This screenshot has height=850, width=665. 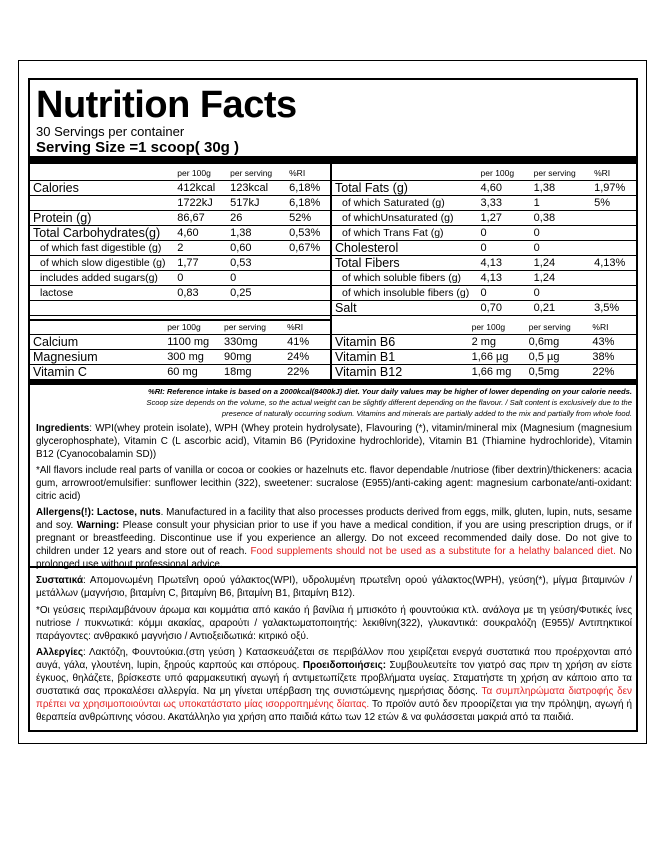 What do you see at coordinates (257, 218) in the screenshot?
I see `per-serving-cell: 26` at bounding box center [257, 218].